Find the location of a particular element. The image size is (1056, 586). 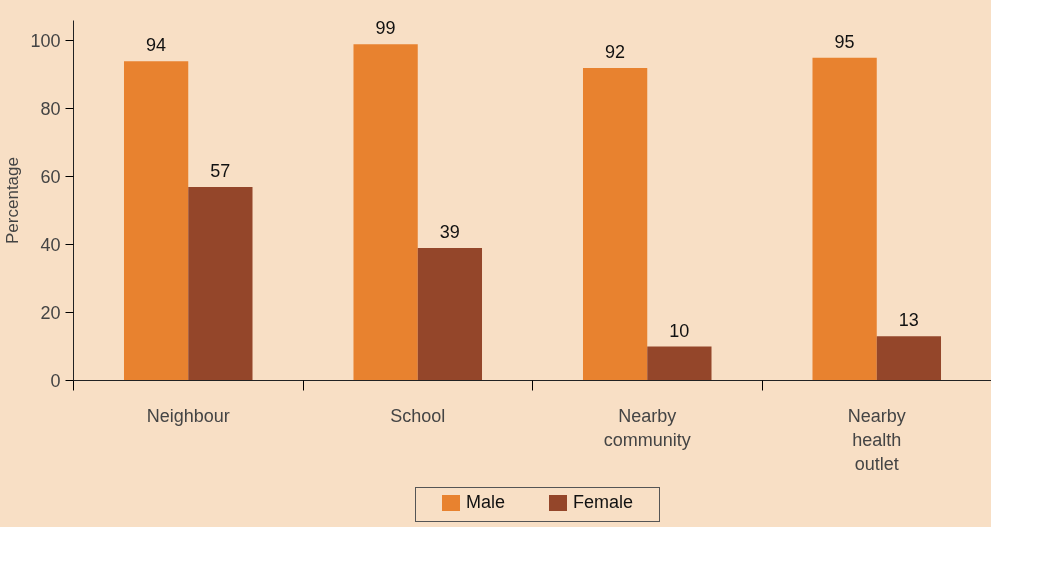

y-tick-label: 100 is located at coordinates (45, 41).